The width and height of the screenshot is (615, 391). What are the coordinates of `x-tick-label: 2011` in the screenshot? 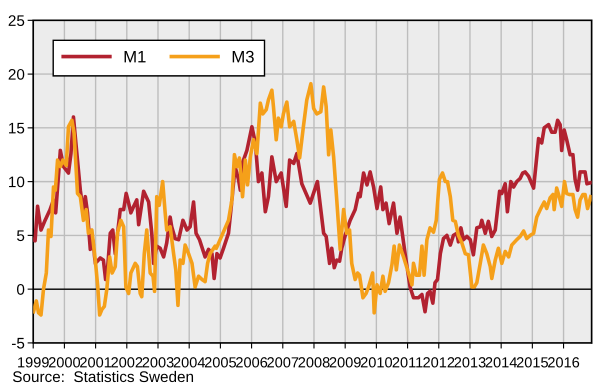 It's located at (407, 362).